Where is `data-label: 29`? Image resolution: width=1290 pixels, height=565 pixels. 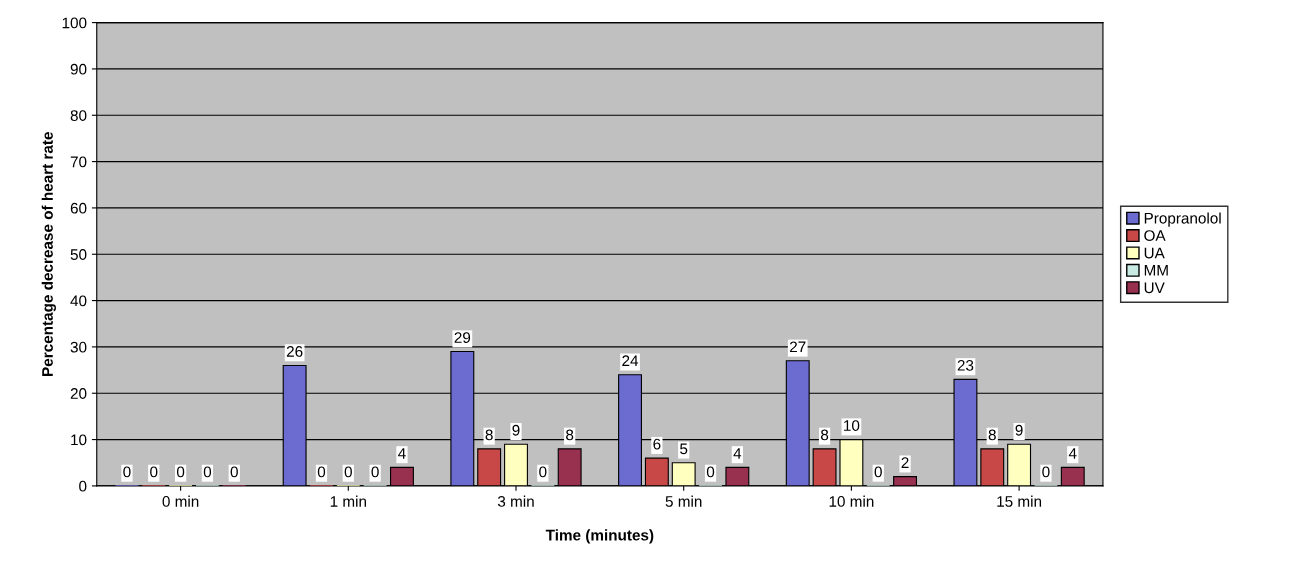
data-label: 29 is located at coordinates (462, 337).